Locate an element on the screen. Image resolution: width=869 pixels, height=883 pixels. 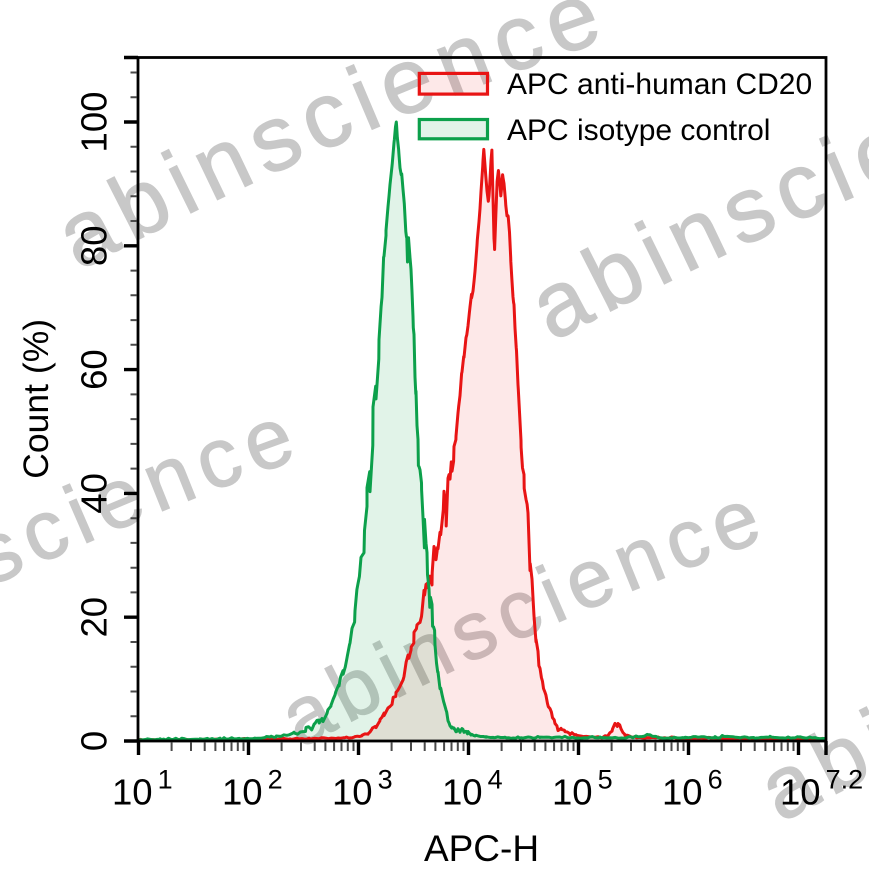
svg-text:105: 10 5 is located at coordinates (582, 789).